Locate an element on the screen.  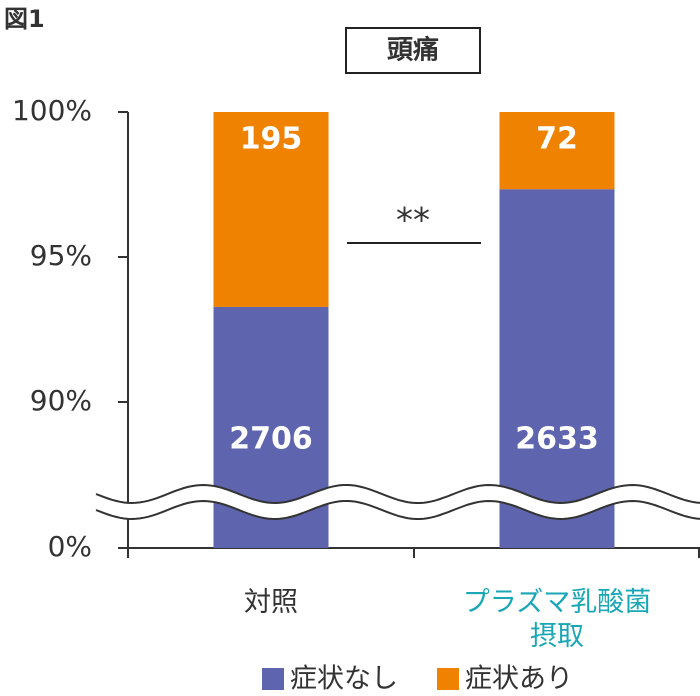
annotation: ** is located at coordinates (413, 221).